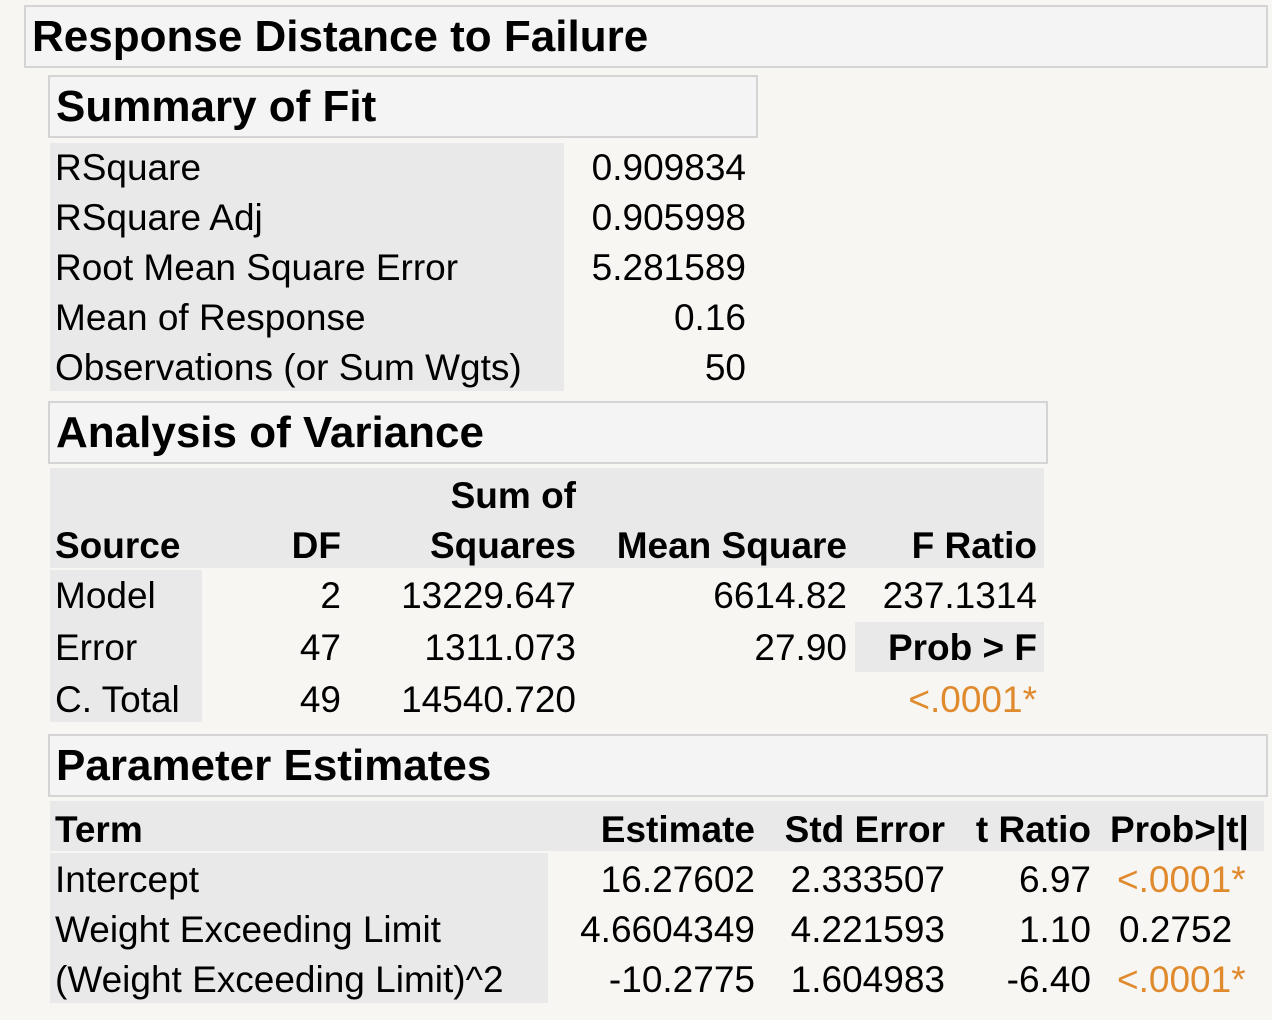 This screenshot has height=1020, width=1272. Describe the element at coordinates (257, 267) in the screenshot. I see `summary-label-rmse: Root Mean Square Error` at that location.